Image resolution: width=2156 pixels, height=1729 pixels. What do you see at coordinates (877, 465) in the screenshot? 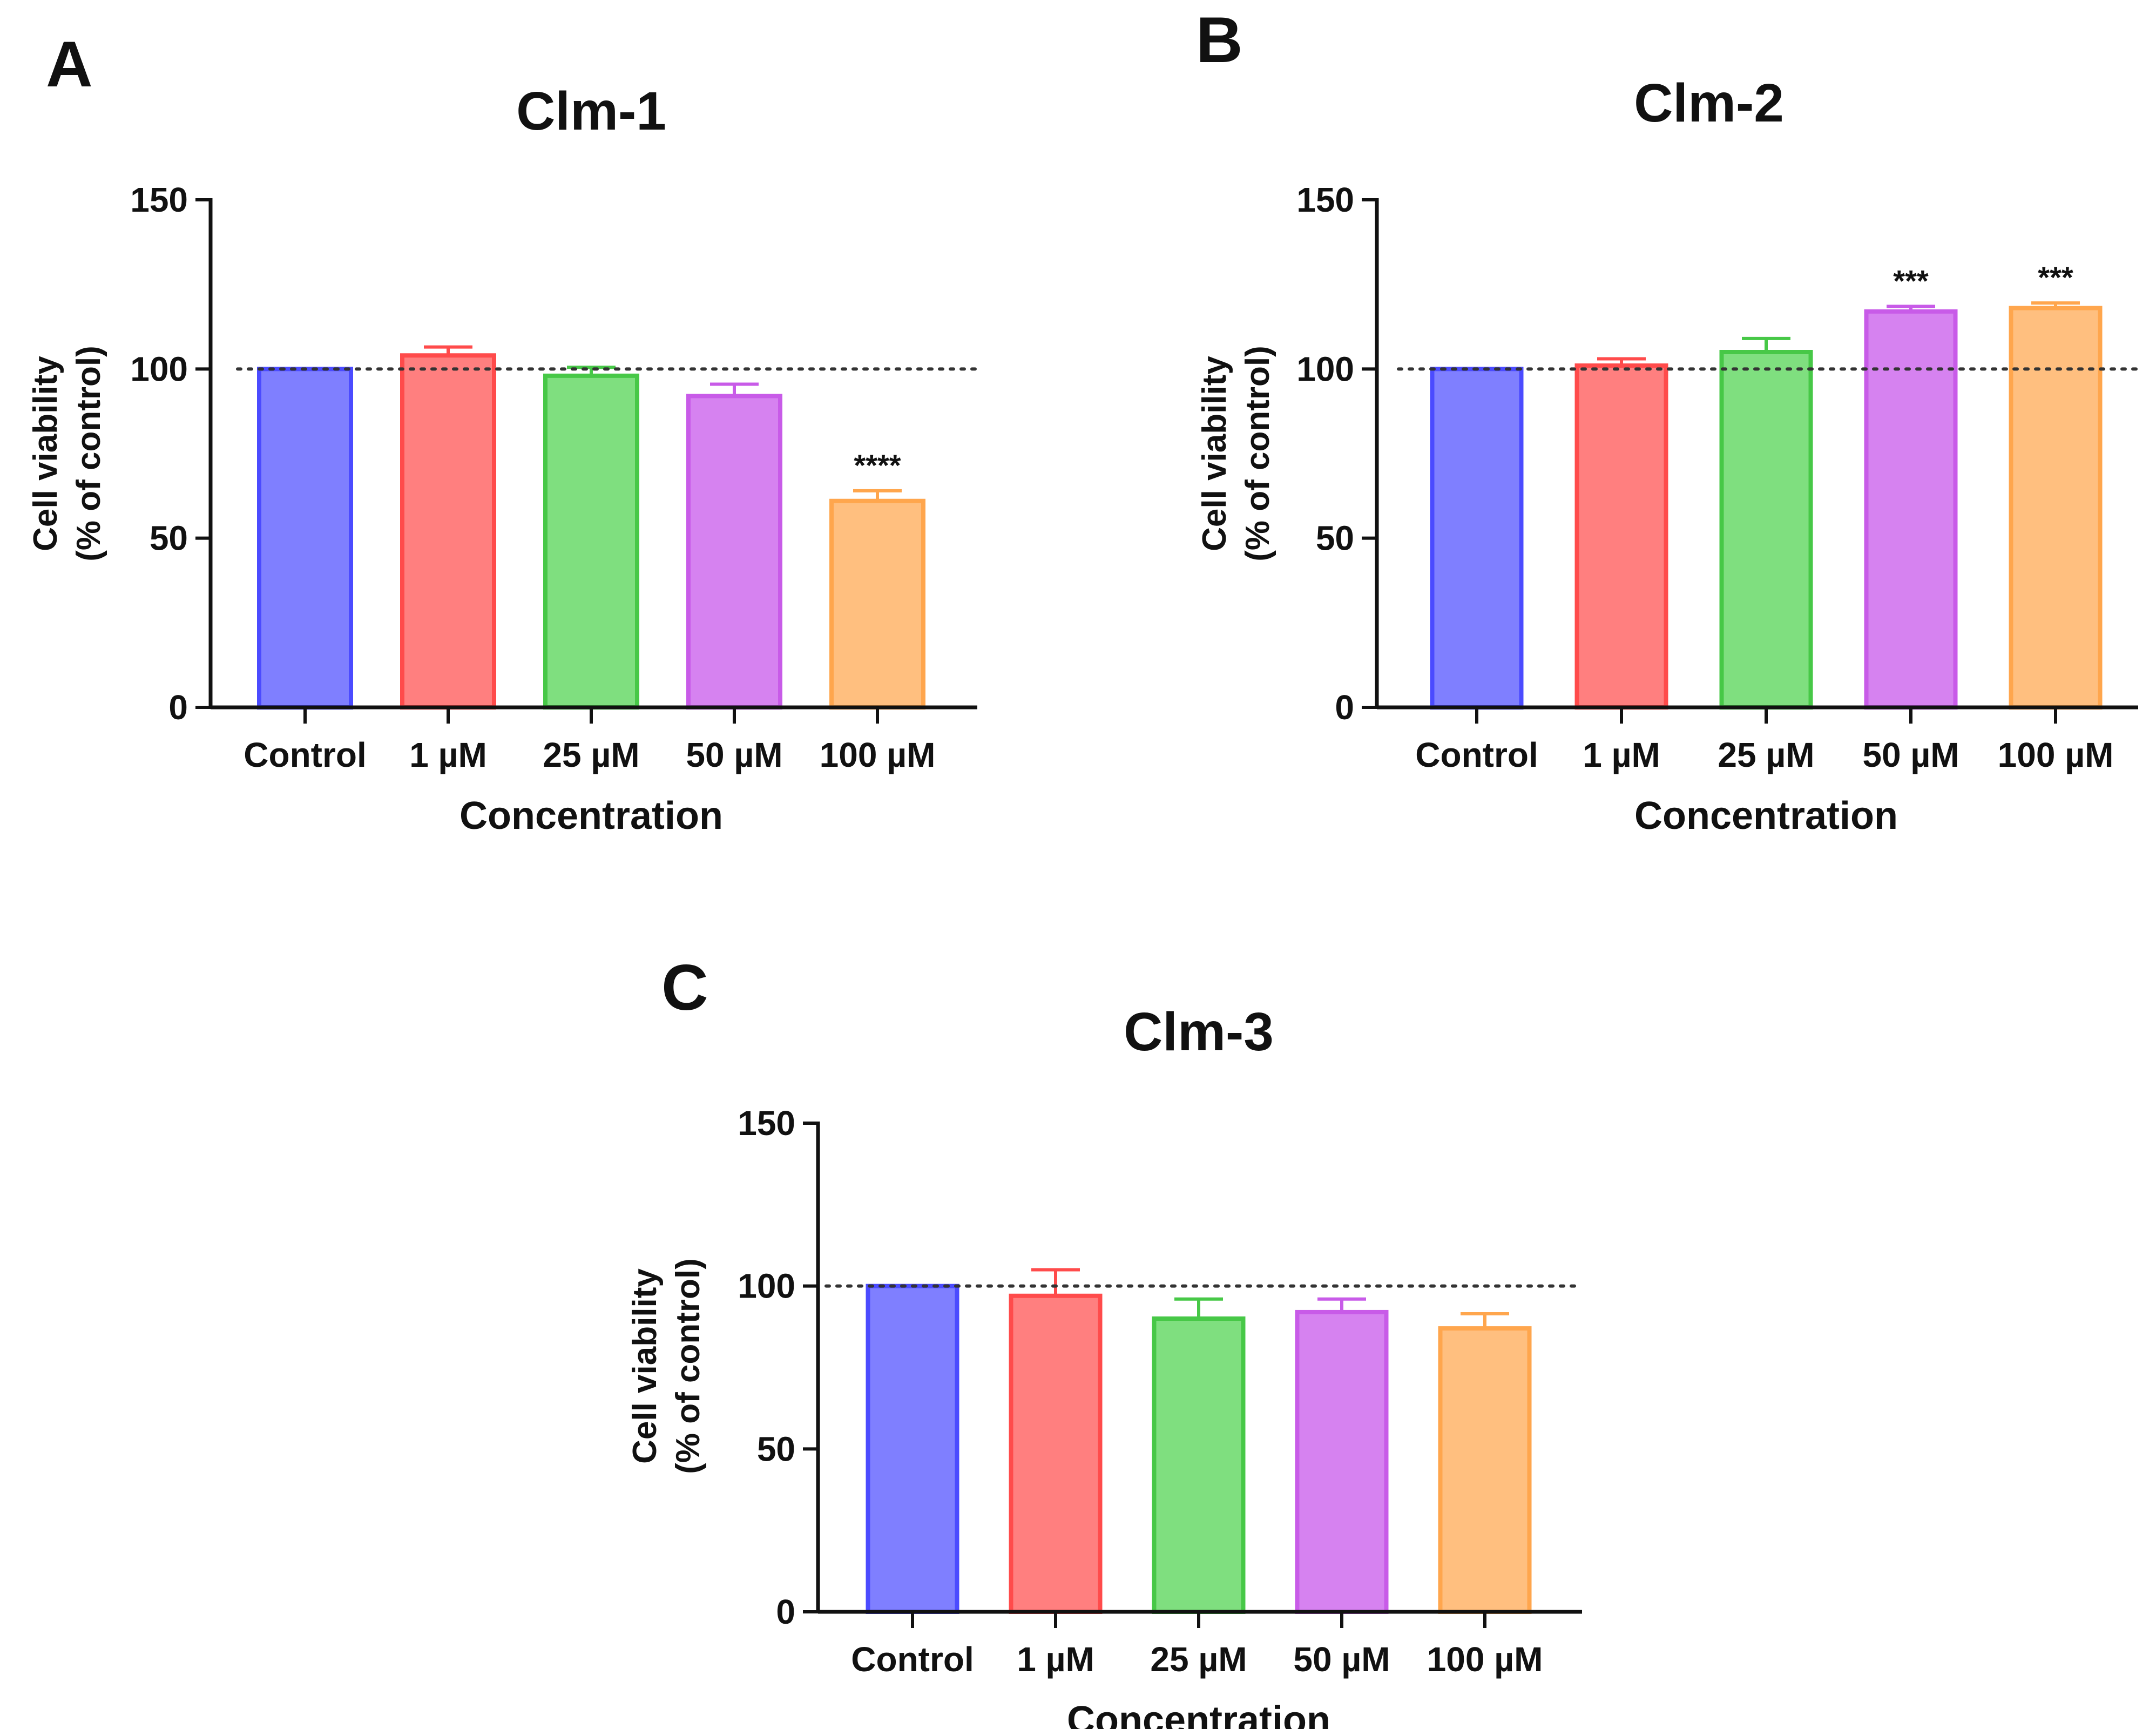
I see `significance-label: ****` at bounding box center [877, 465].